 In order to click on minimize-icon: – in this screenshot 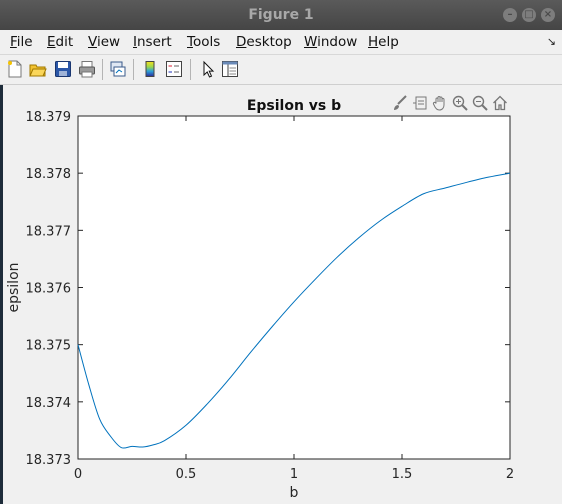, I will do `click(510, 15)`.